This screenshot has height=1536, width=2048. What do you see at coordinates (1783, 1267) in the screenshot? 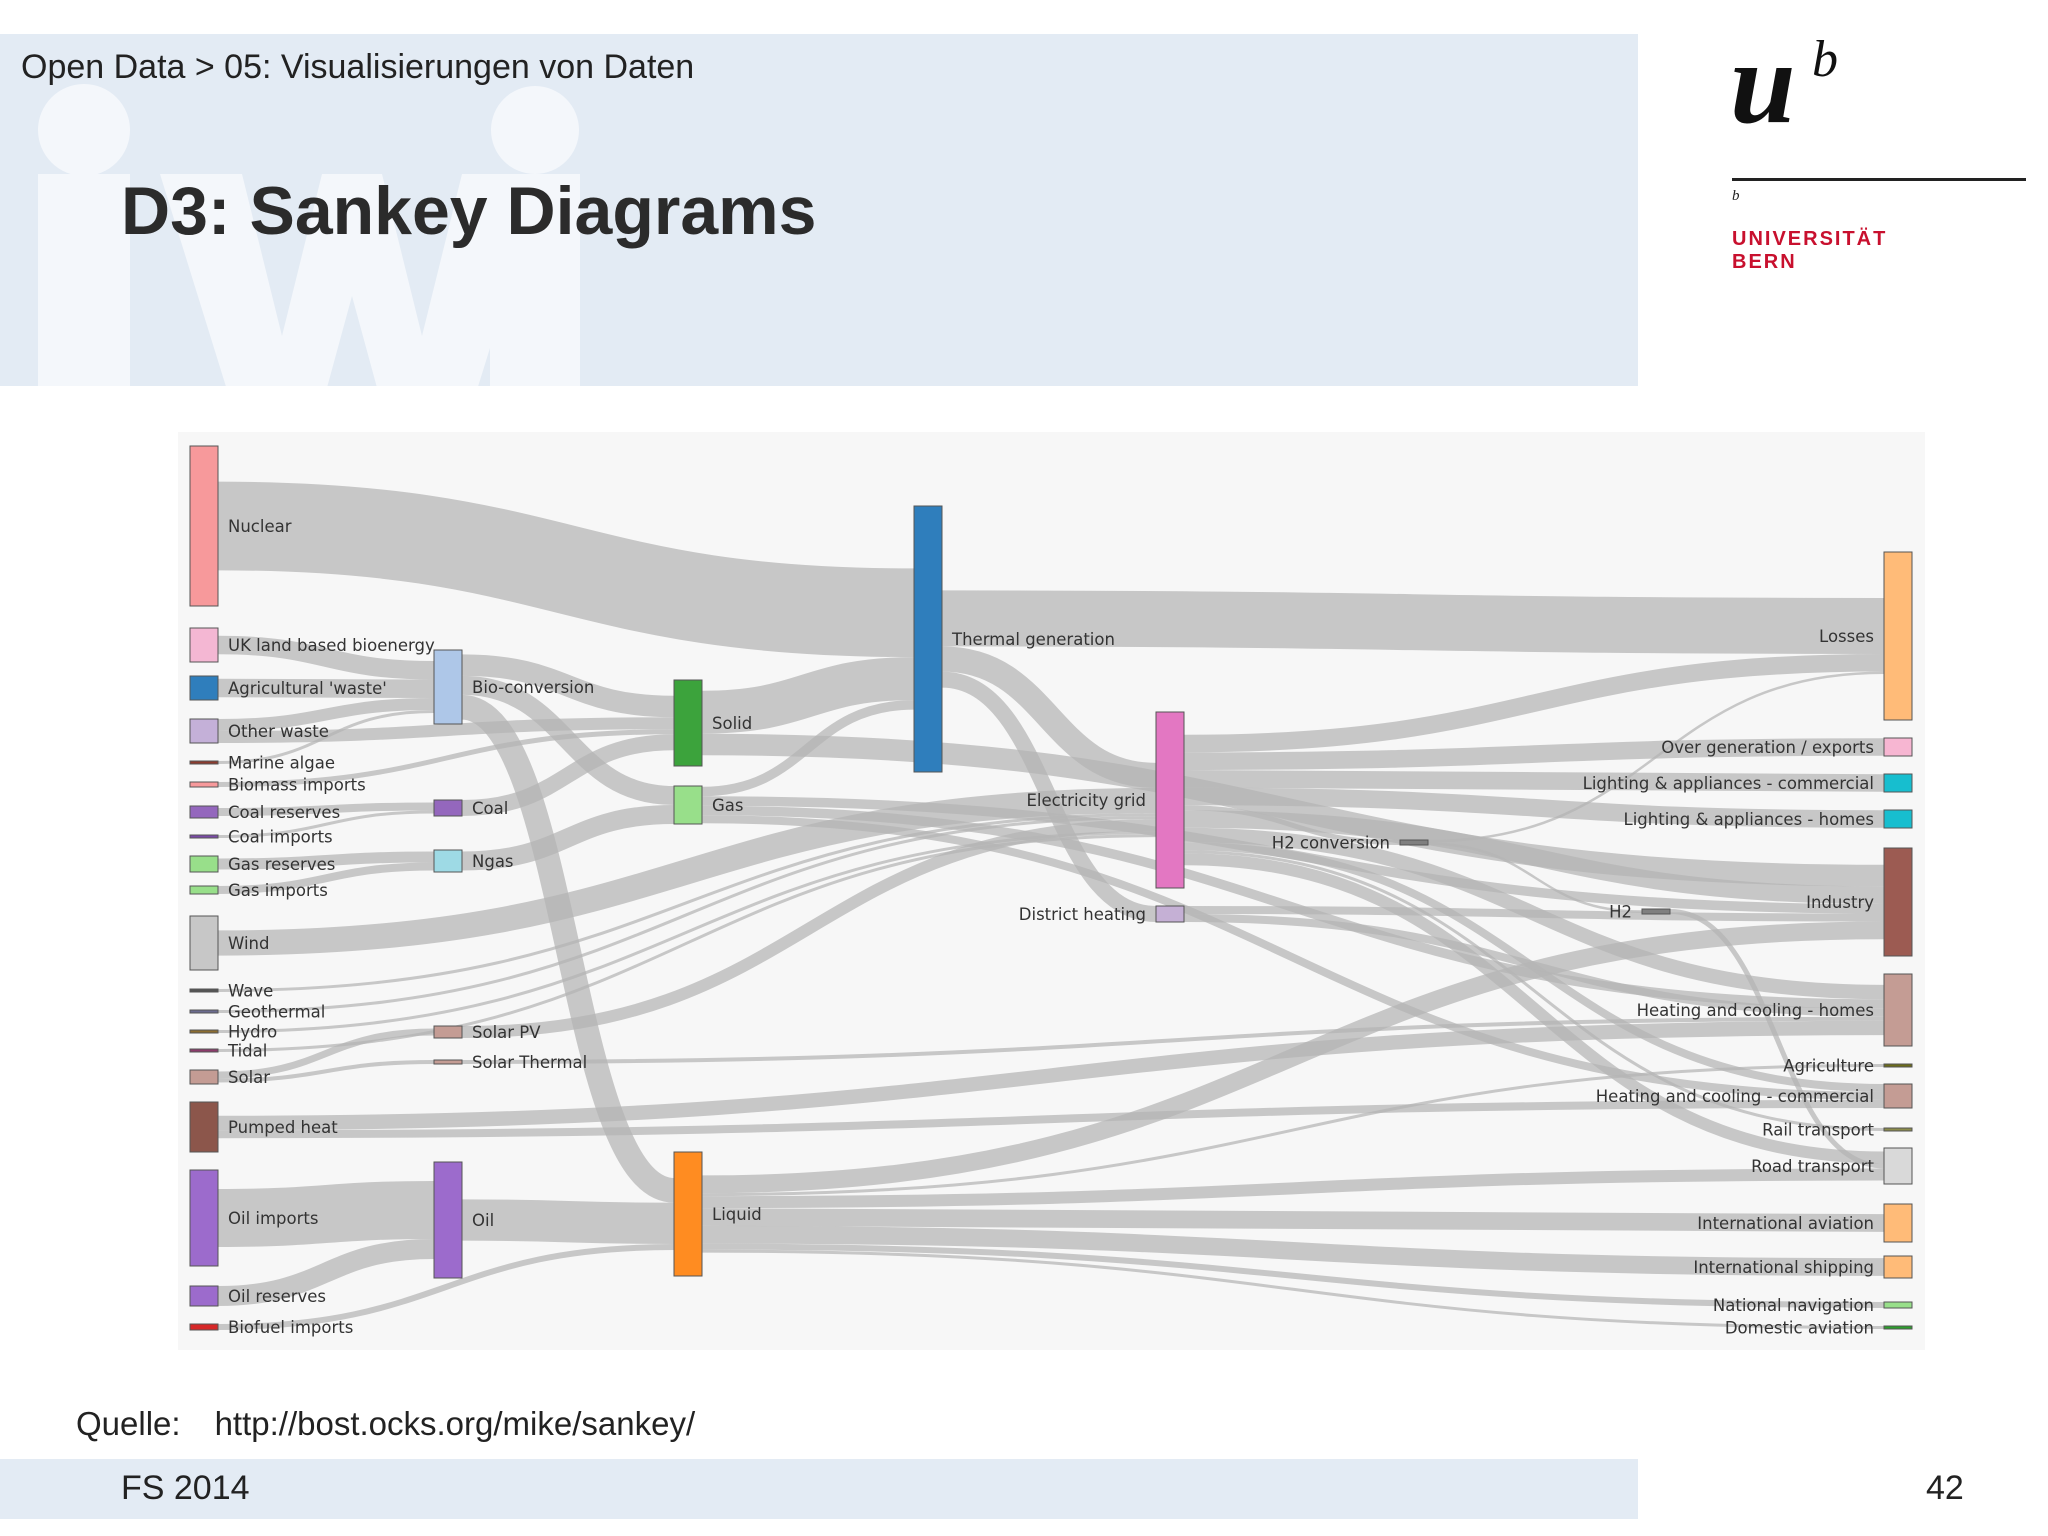
I see `sankey-label-intl_shipping: International shipping` at bounding box center [1783, 1267].